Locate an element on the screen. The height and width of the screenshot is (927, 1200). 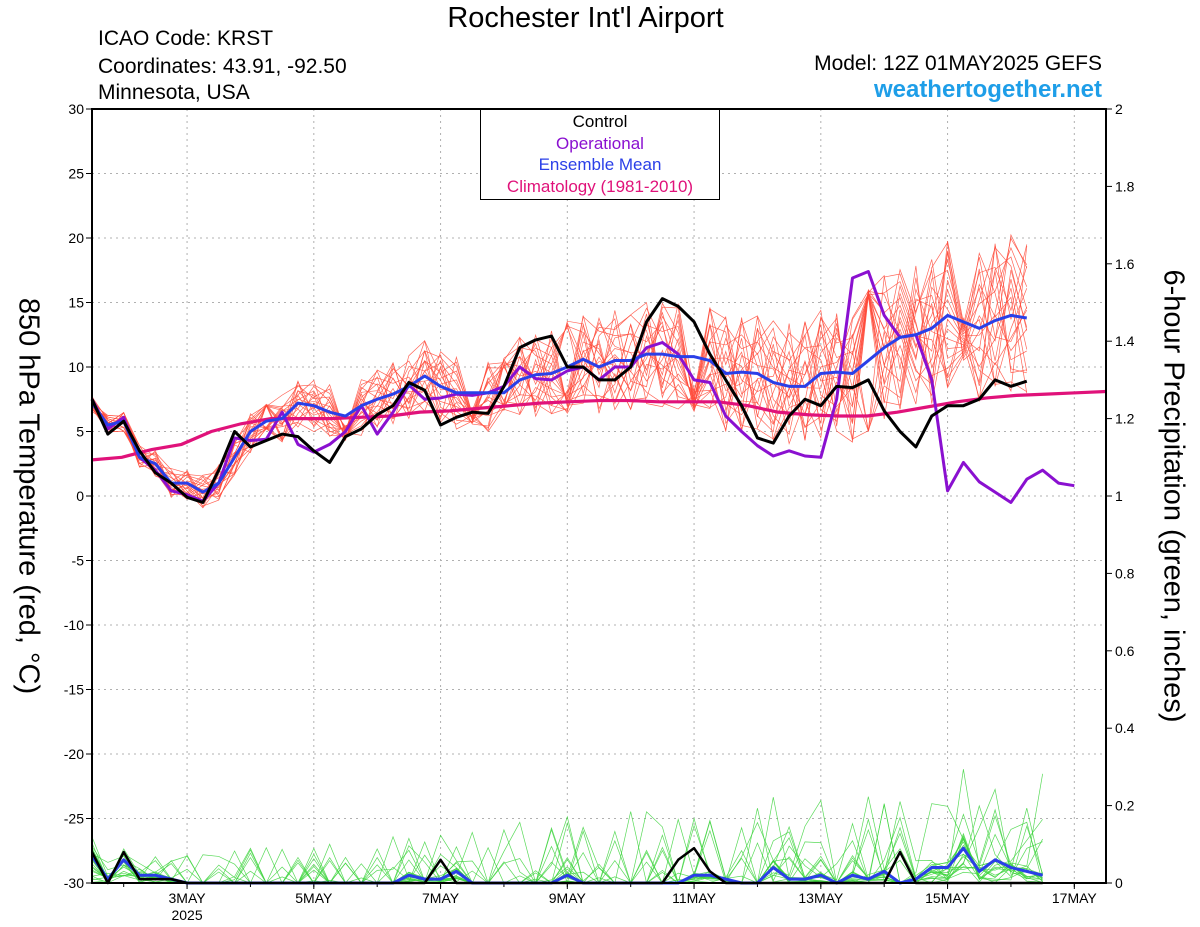
coordinates: Coordinates: 43.91, -92.50 is located at coordinates (222, 66).